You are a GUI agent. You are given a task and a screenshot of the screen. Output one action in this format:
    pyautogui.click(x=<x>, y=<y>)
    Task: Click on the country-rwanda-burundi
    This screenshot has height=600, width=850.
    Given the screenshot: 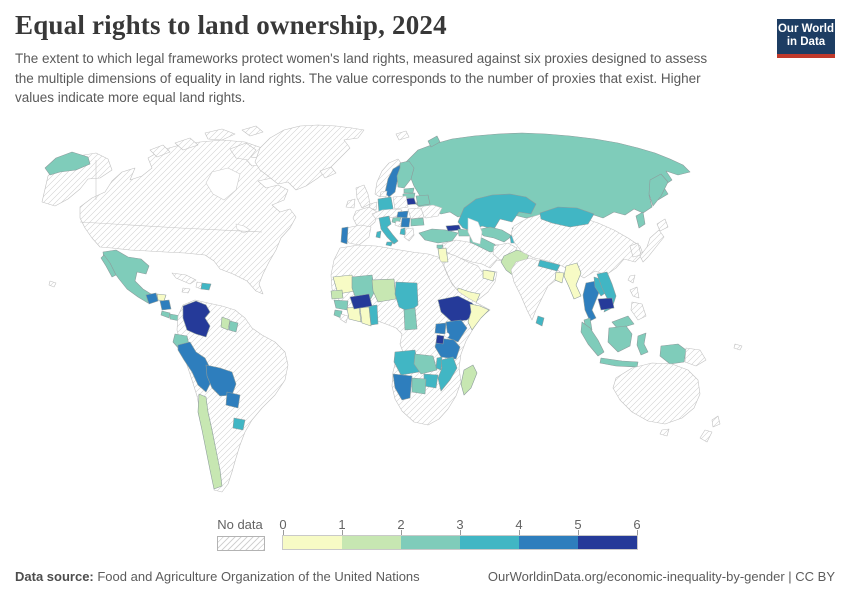 What is the action you would take?
    pyautogui.click(x=440, y=339)
    